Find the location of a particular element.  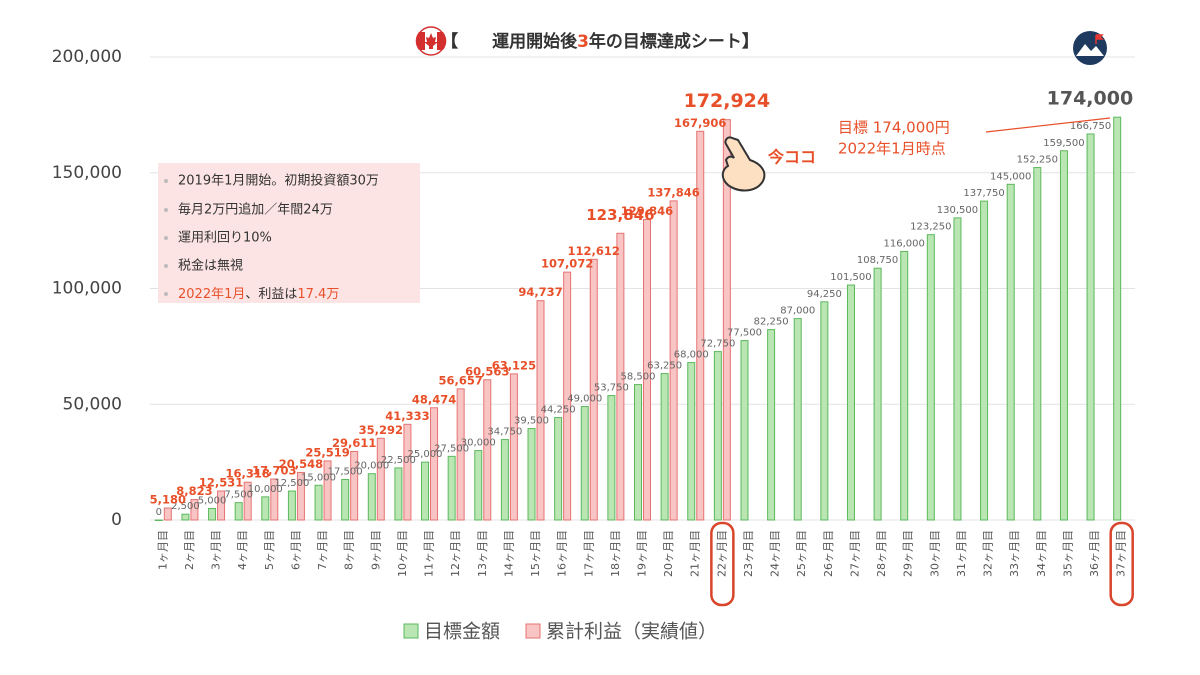

note-text: 2022年1月、利益は17.4万 is located at coordinates (258, 294).